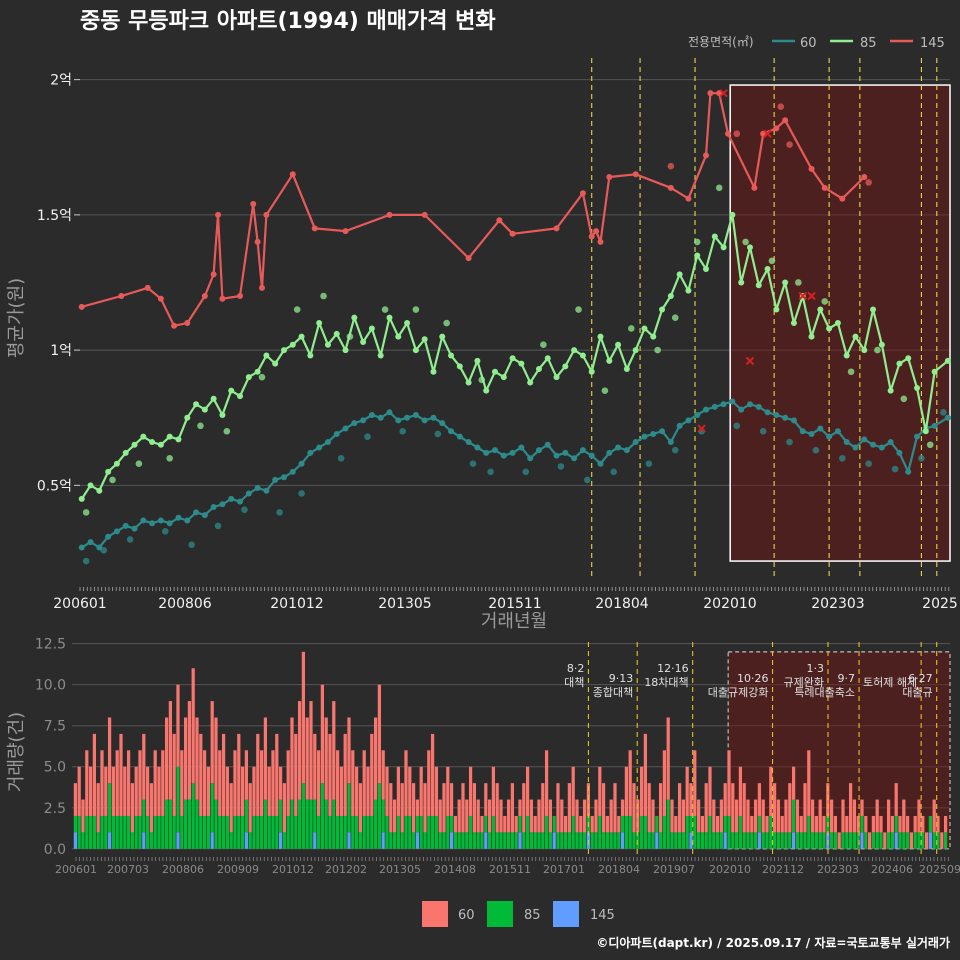  What do you see at coordinates (346, 869) in the screenshot?
I see `x-tick-label: 201202` at bounding box center [346, 869].